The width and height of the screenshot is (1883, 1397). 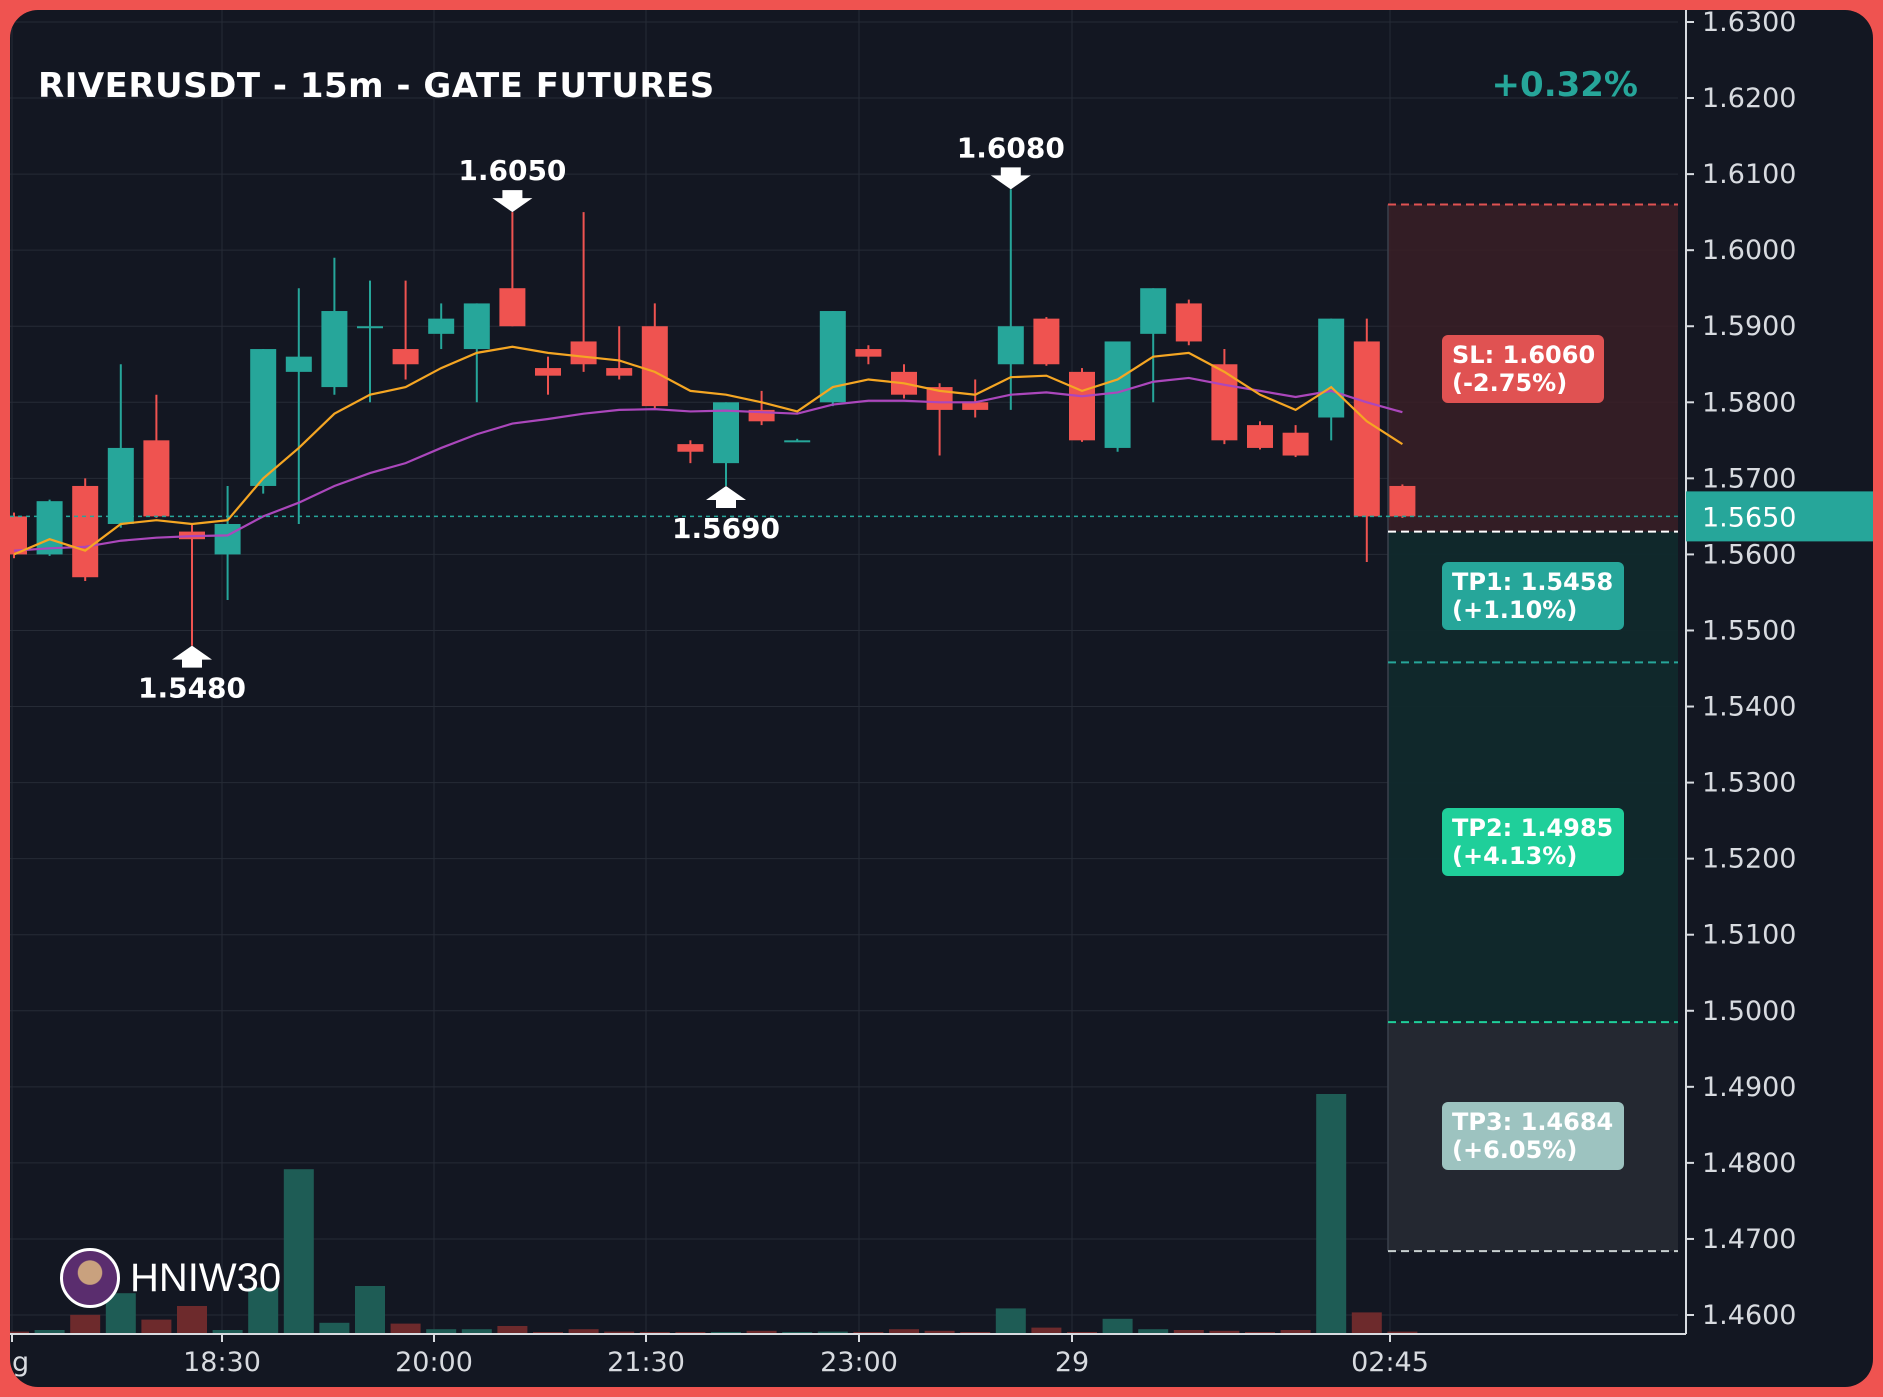 What do you see at coordinates (1533, 596) in the screenshot?
I see `tp1-badge: TP1: 1.5458 (+1.10%)` at bounding box center [1533, 596].